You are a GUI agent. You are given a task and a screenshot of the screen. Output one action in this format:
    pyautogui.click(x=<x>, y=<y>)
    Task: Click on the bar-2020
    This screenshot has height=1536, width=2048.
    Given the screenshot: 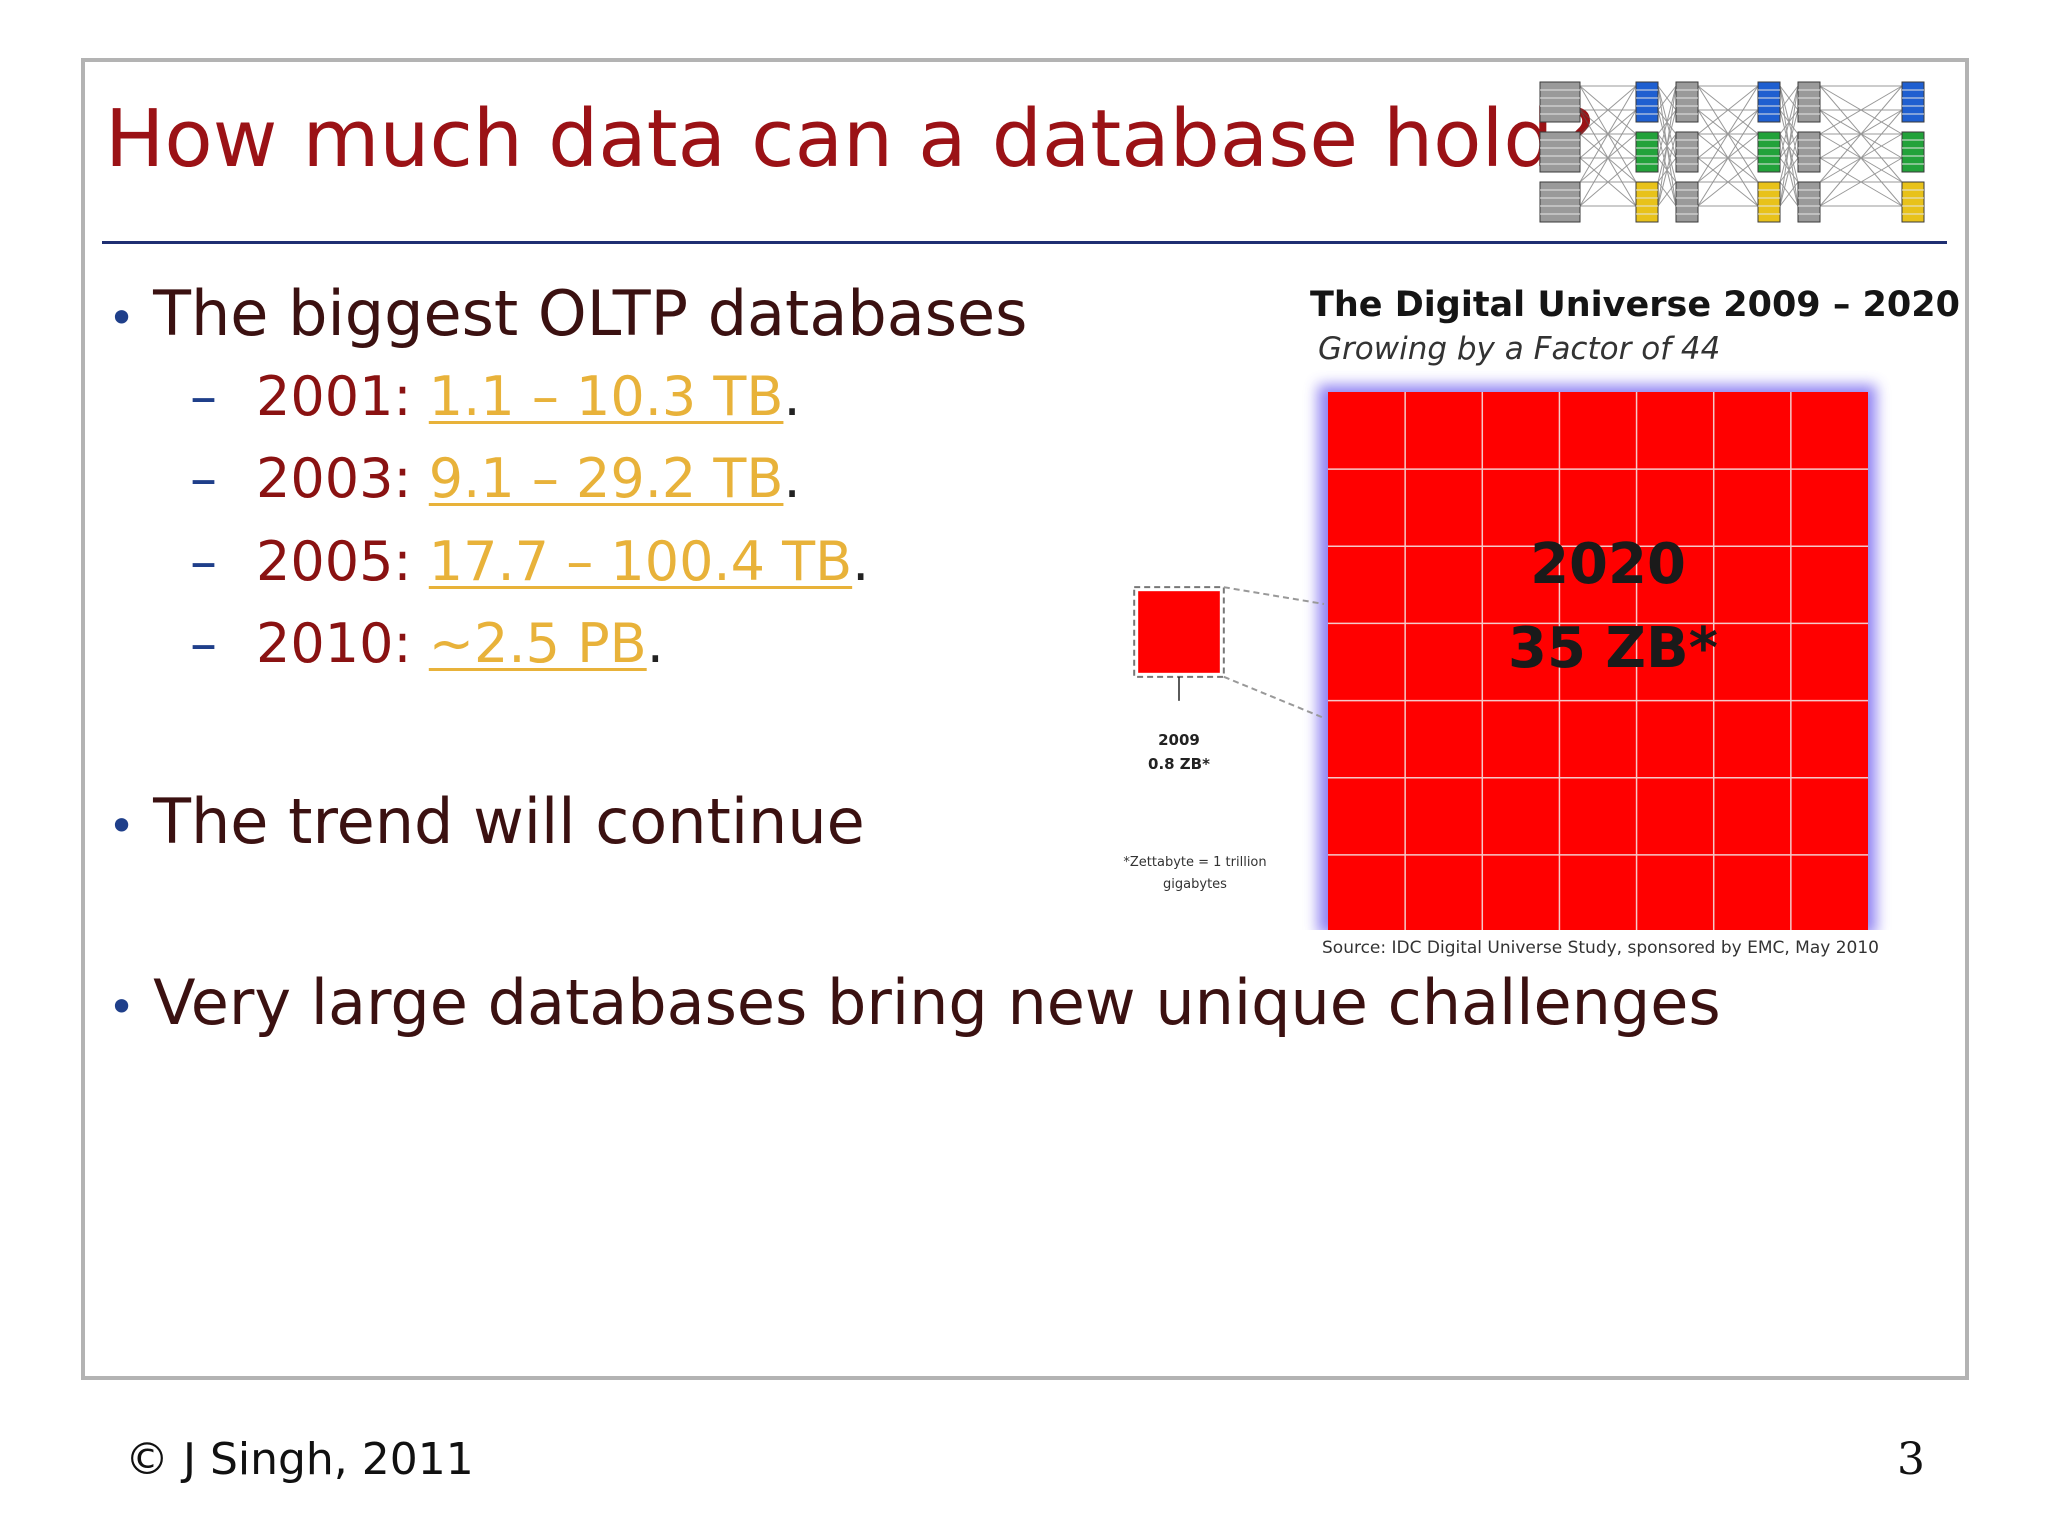 What is the action you would take?
    pyautogui.click(x=1598, y=661)
    